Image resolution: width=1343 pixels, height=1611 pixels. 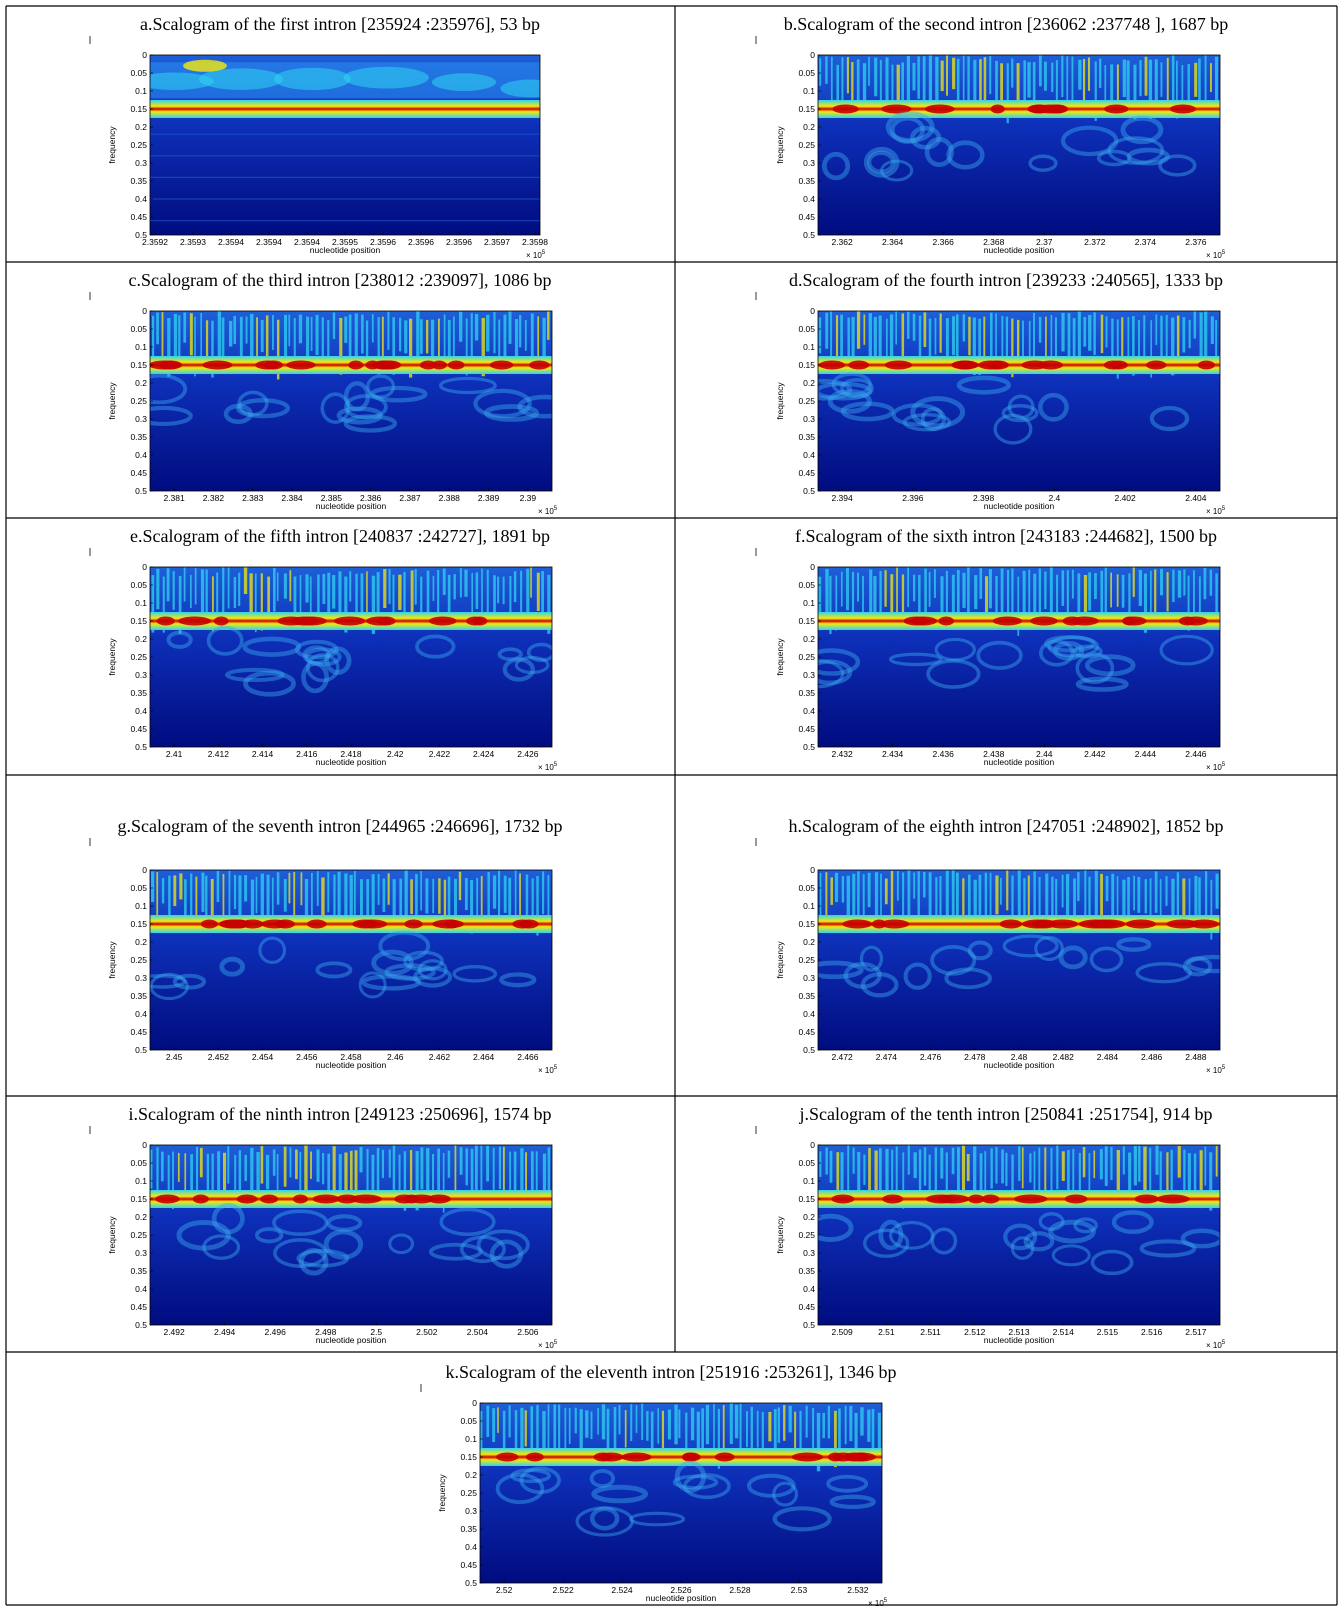 I want to click on y-tick-label: 0.5, so click(x=141, y=747).